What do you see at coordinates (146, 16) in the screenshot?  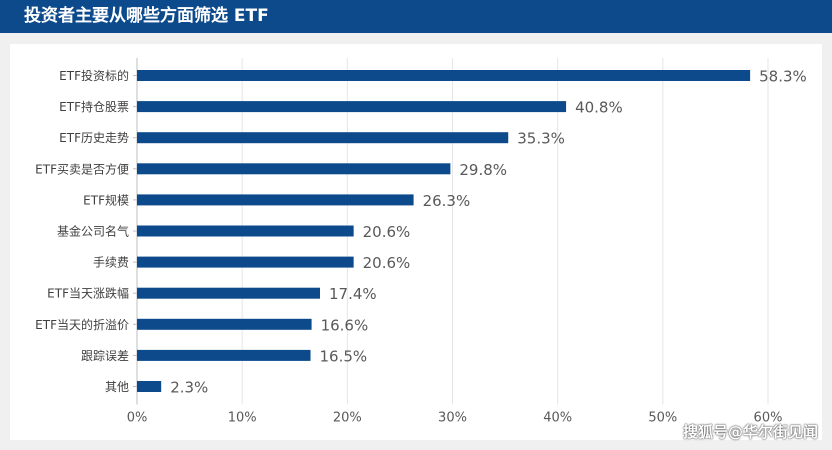 I see `chart-title: 投资者主要从哪些方面筛选 ETF` at bounding box center [146, 16].